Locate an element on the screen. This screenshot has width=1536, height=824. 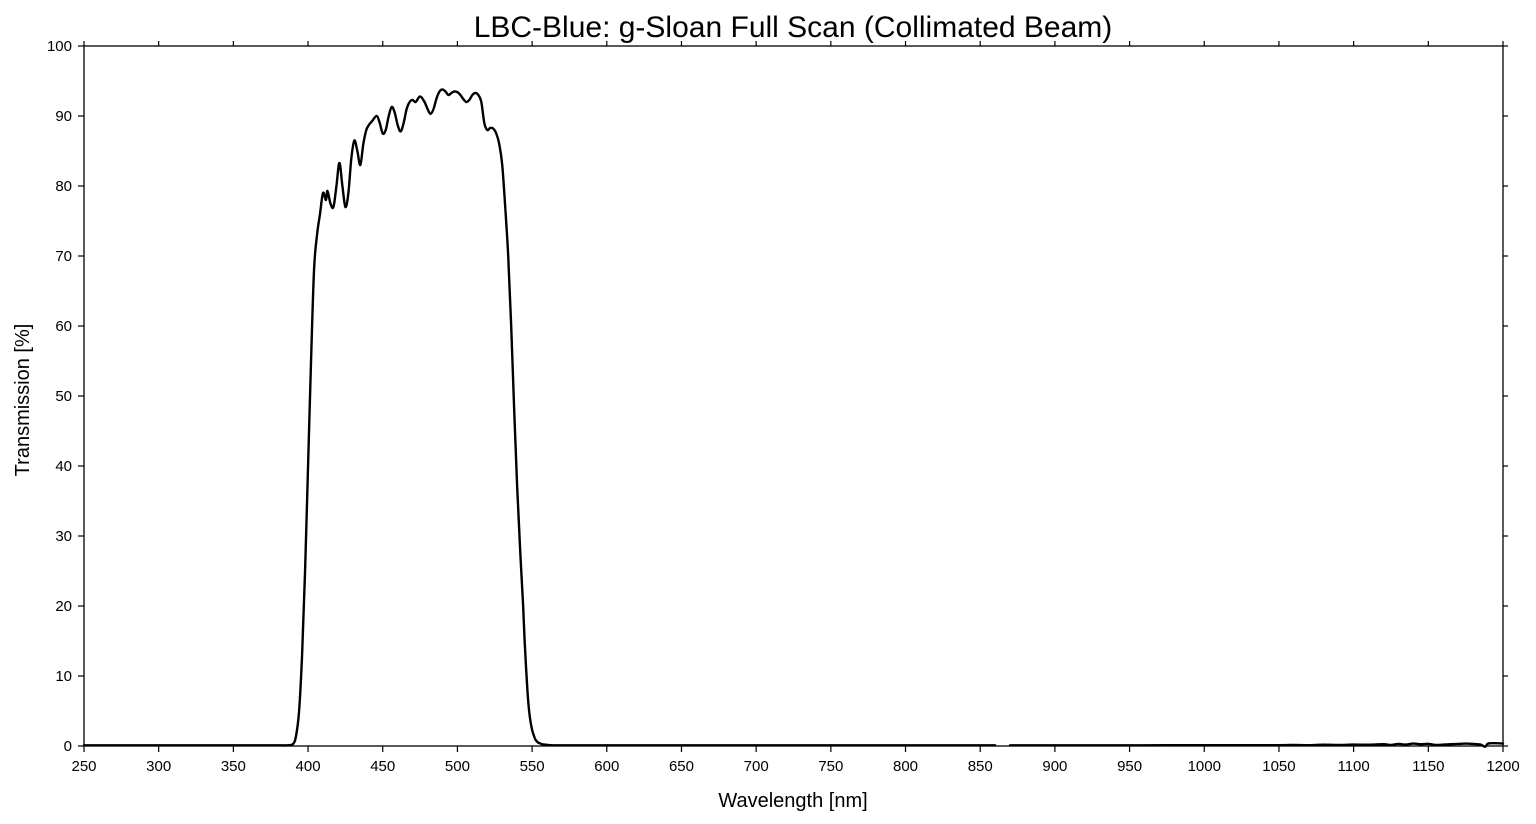
y-tick-label: 60 is located at coordinates (63, 326).